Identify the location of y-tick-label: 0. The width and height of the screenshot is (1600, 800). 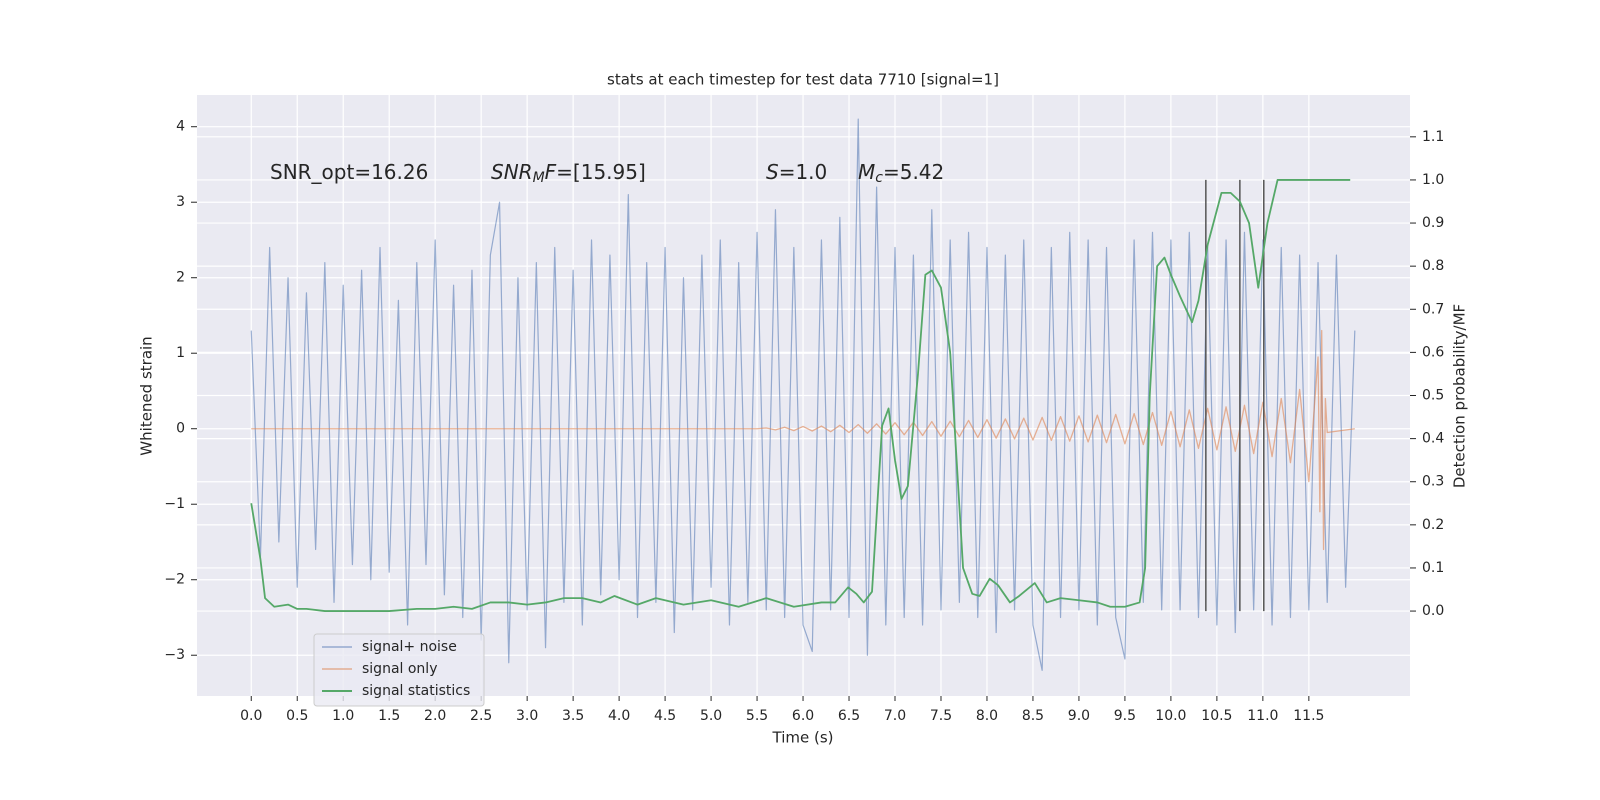
(180, 429).